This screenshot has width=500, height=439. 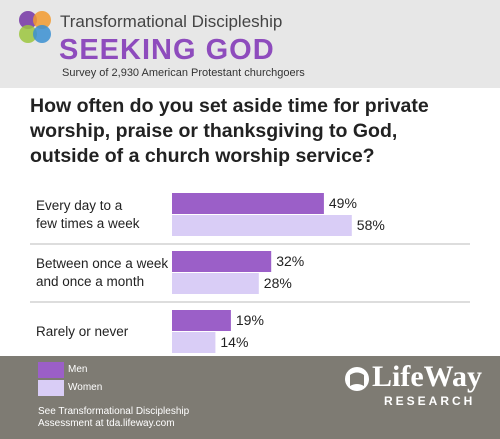 I want to click on title: SEEKING GOD, so click(x=167, y=50).